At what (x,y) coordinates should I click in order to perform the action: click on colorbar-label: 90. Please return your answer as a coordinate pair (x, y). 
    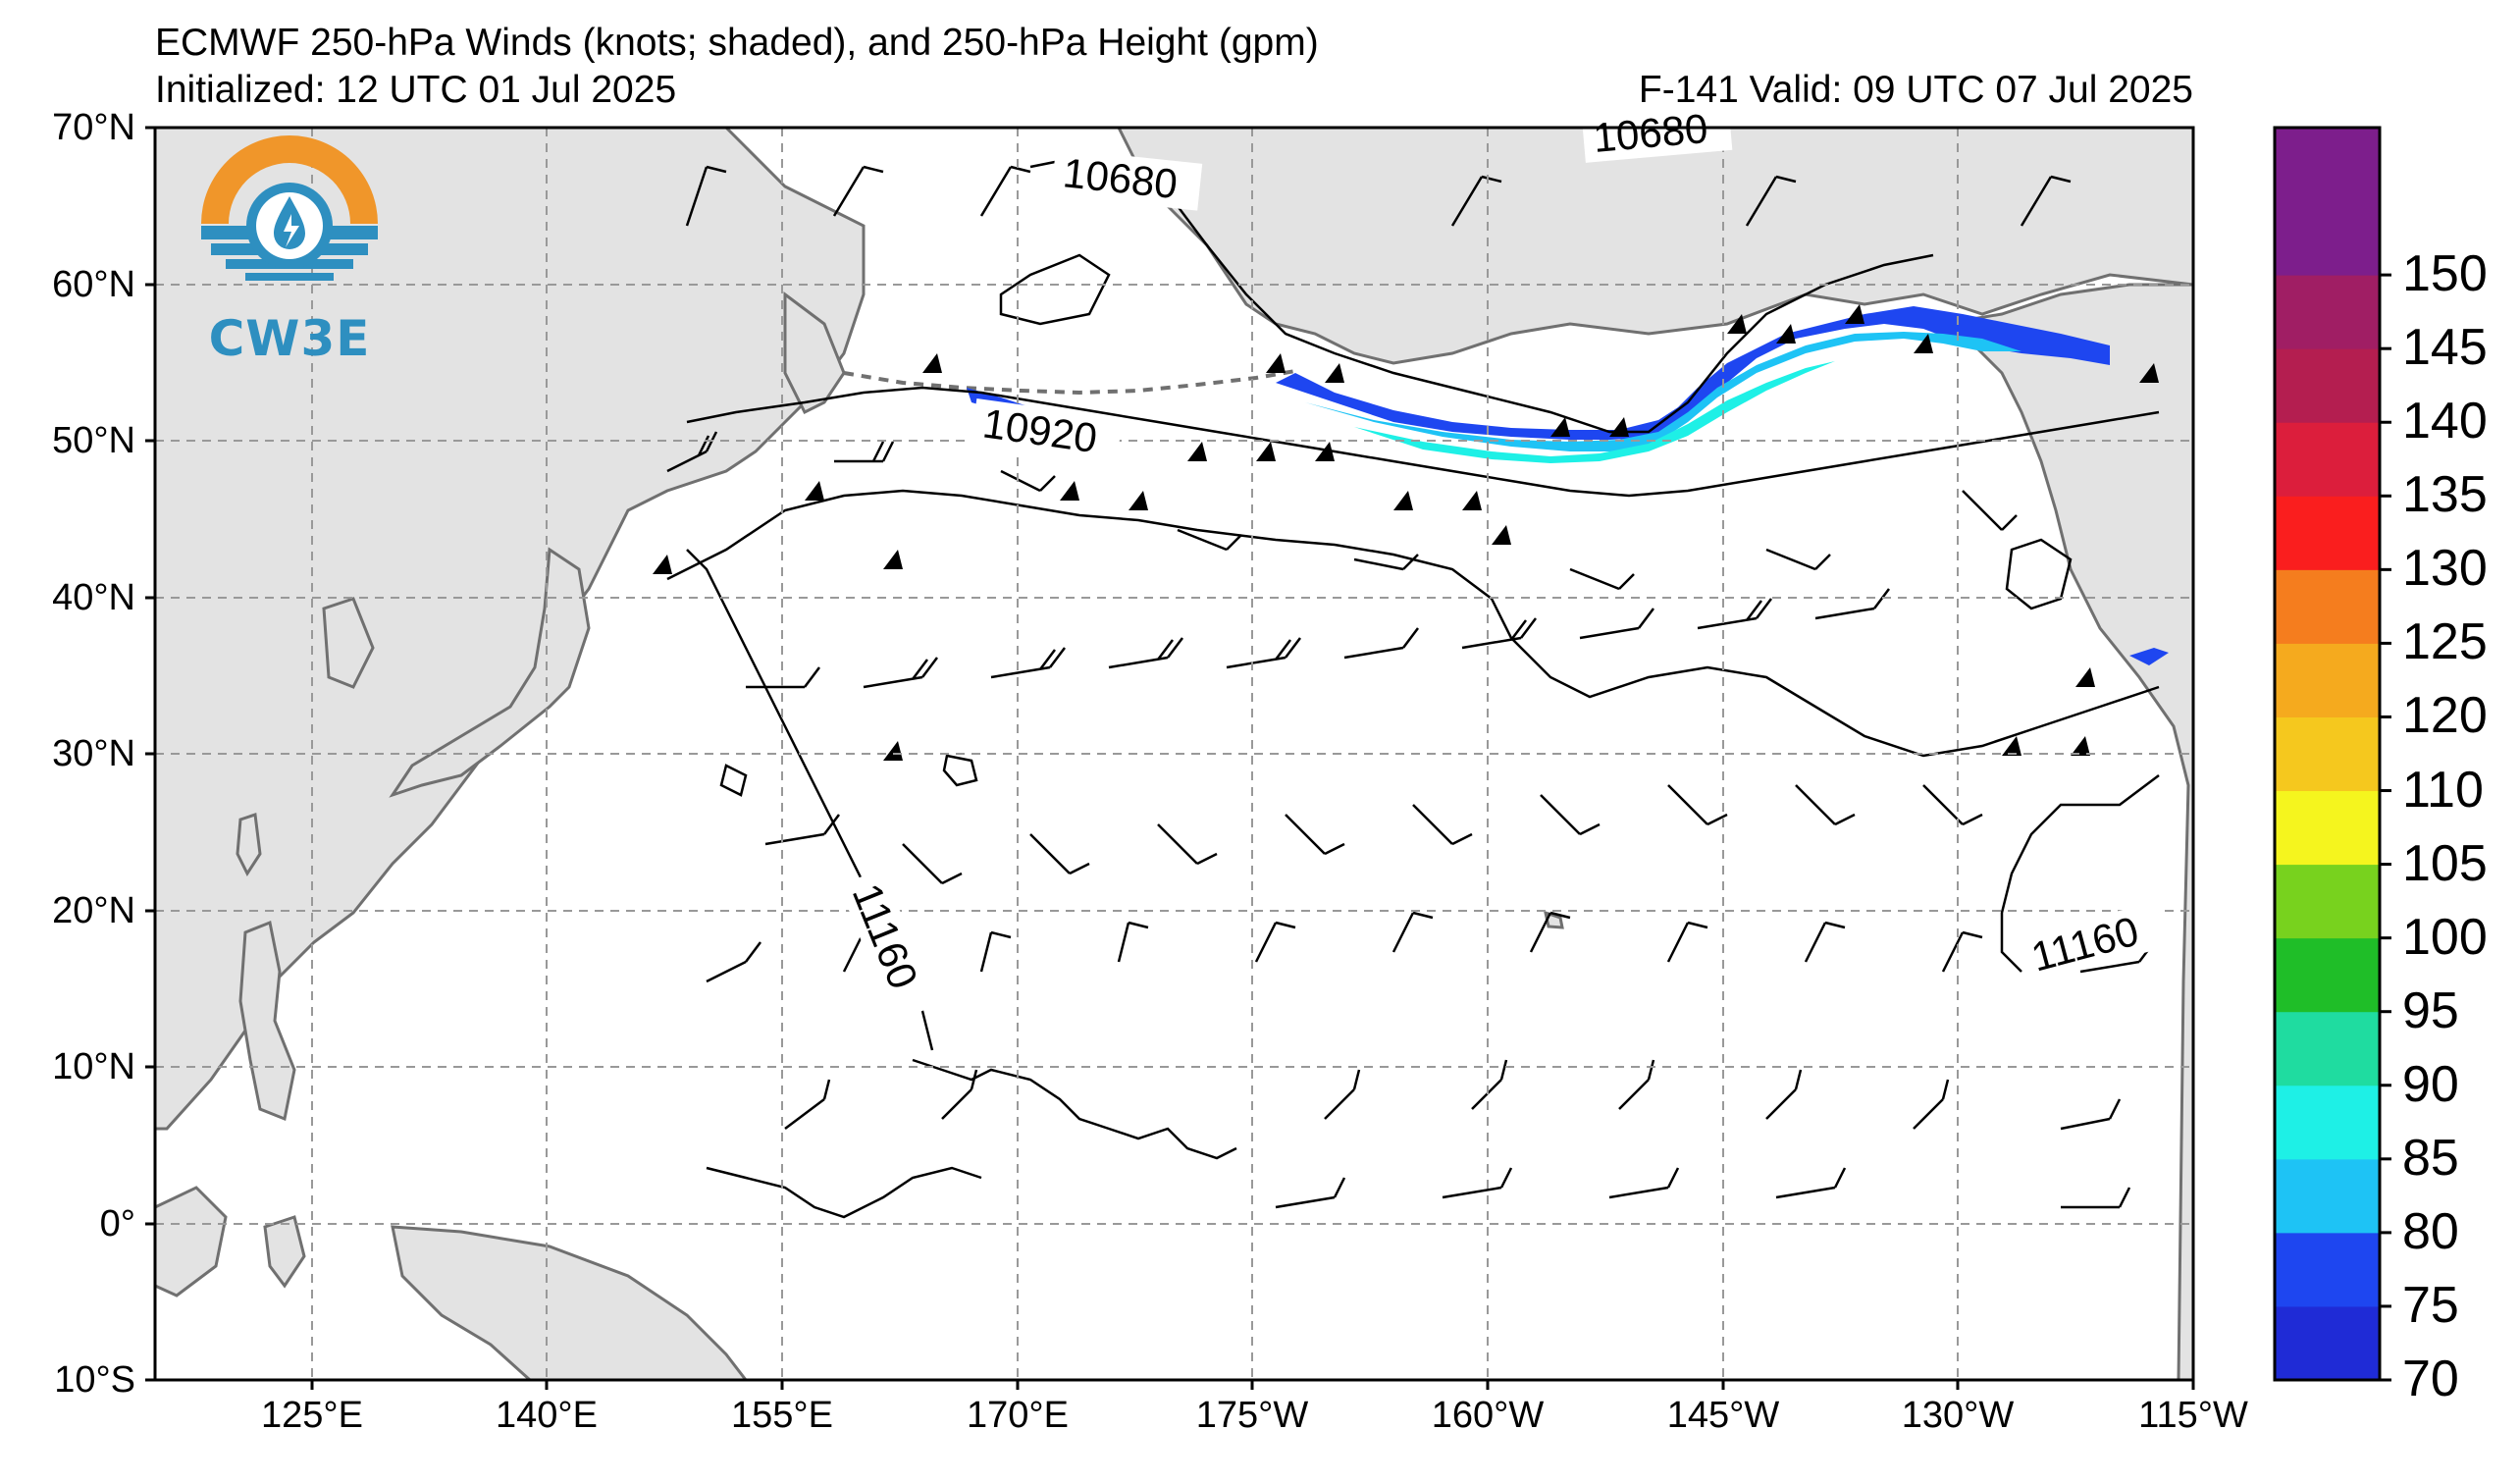
    Looking at the image, I should click on (2430, 1084).